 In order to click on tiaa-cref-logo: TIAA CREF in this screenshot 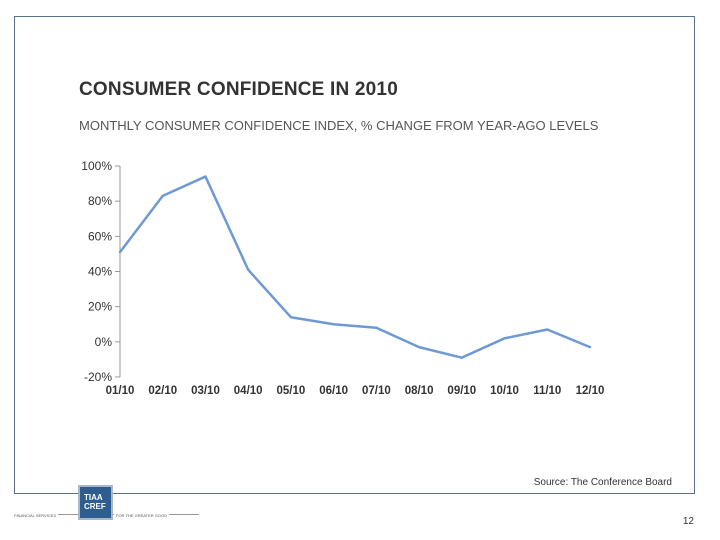, I will do `click(95, 502)`.